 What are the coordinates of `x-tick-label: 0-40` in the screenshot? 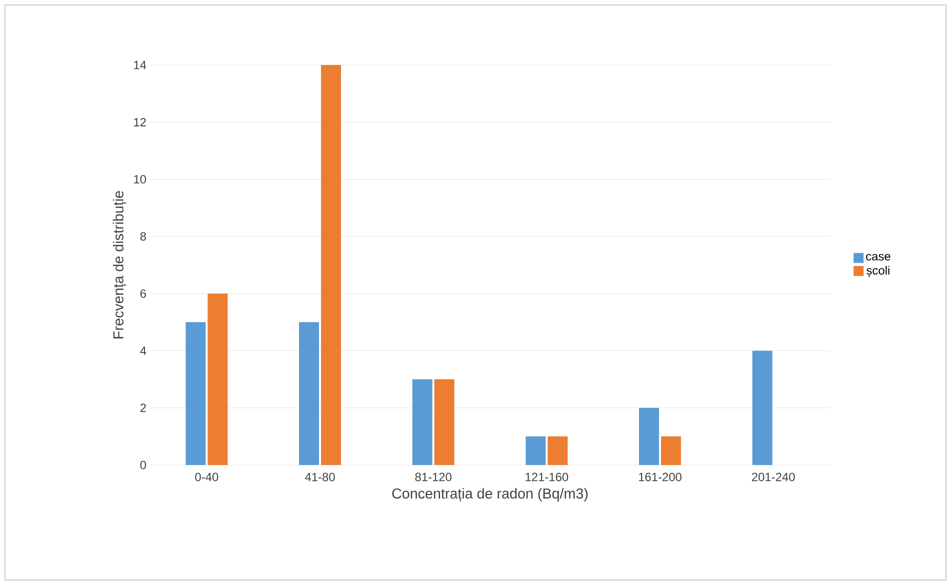 It's located at (206, 477).